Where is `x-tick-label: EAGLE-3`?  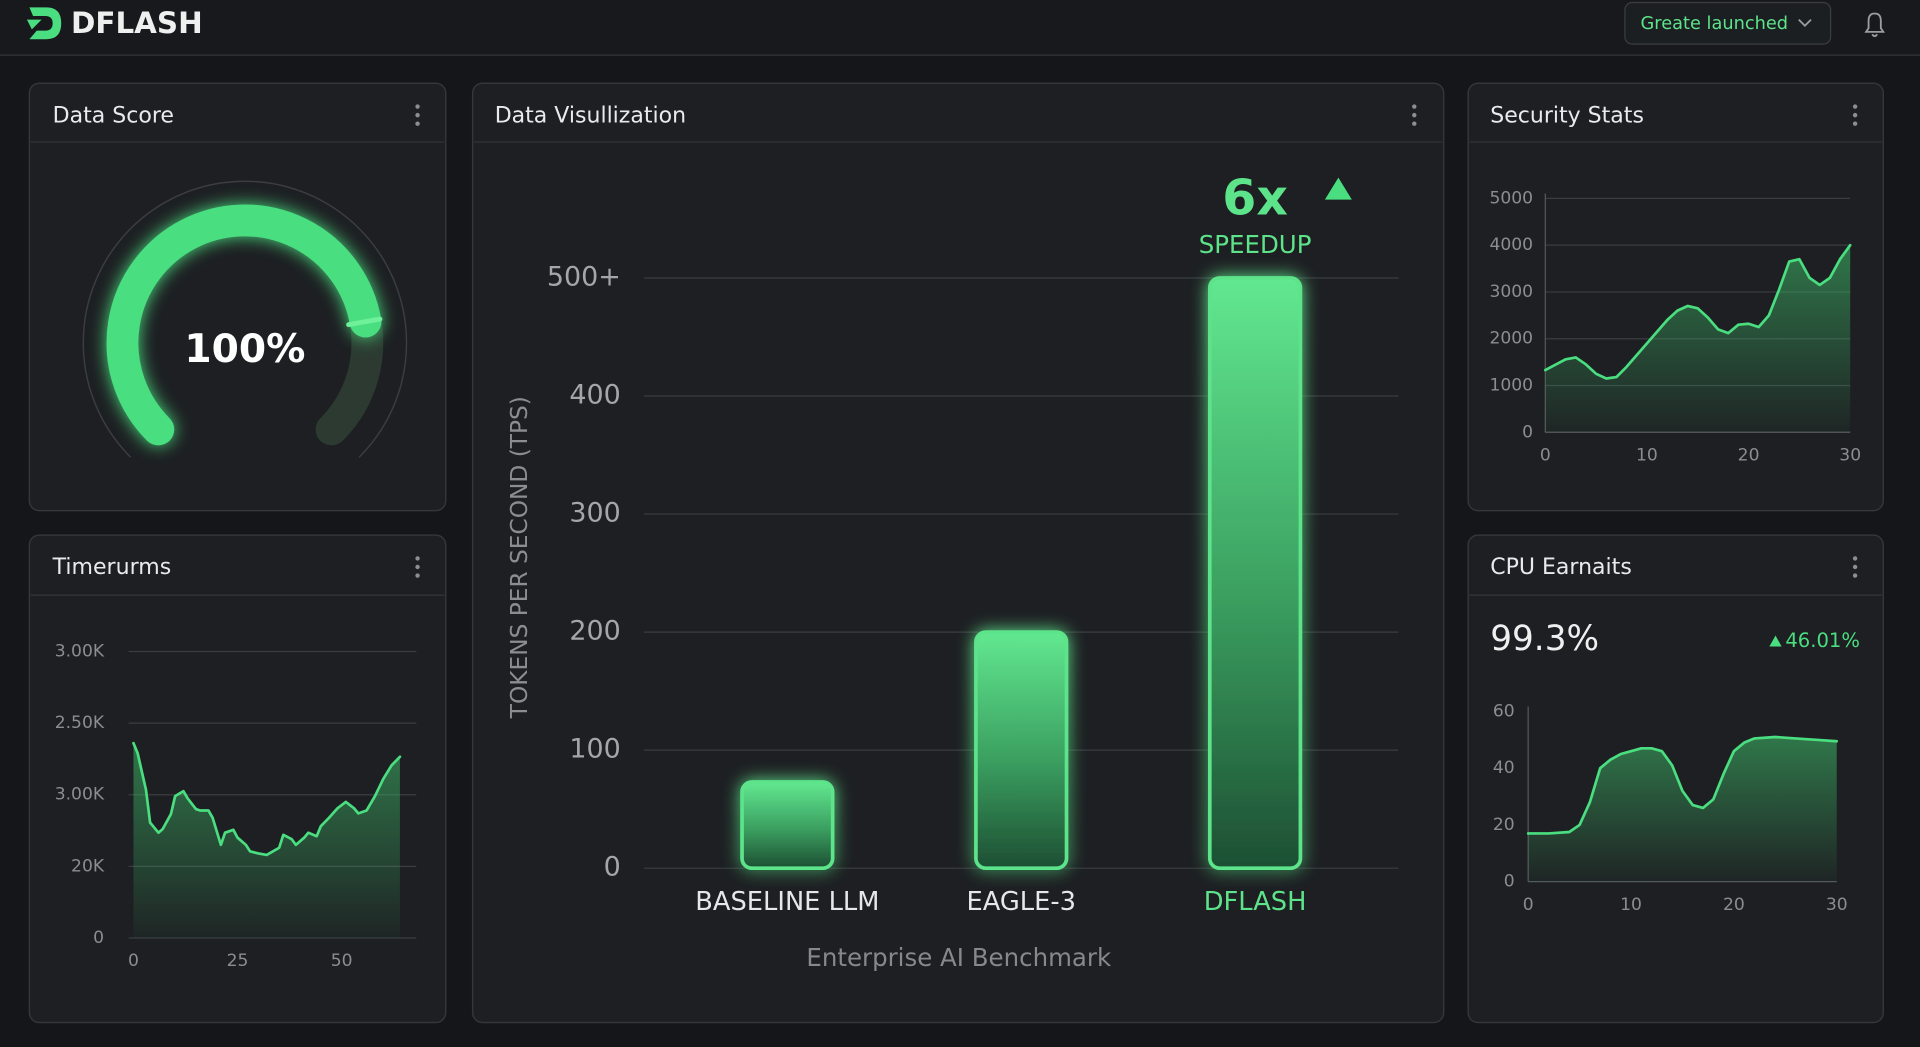 x-tick-label: EAGLE-3 is located at coordinates (1020, 902).